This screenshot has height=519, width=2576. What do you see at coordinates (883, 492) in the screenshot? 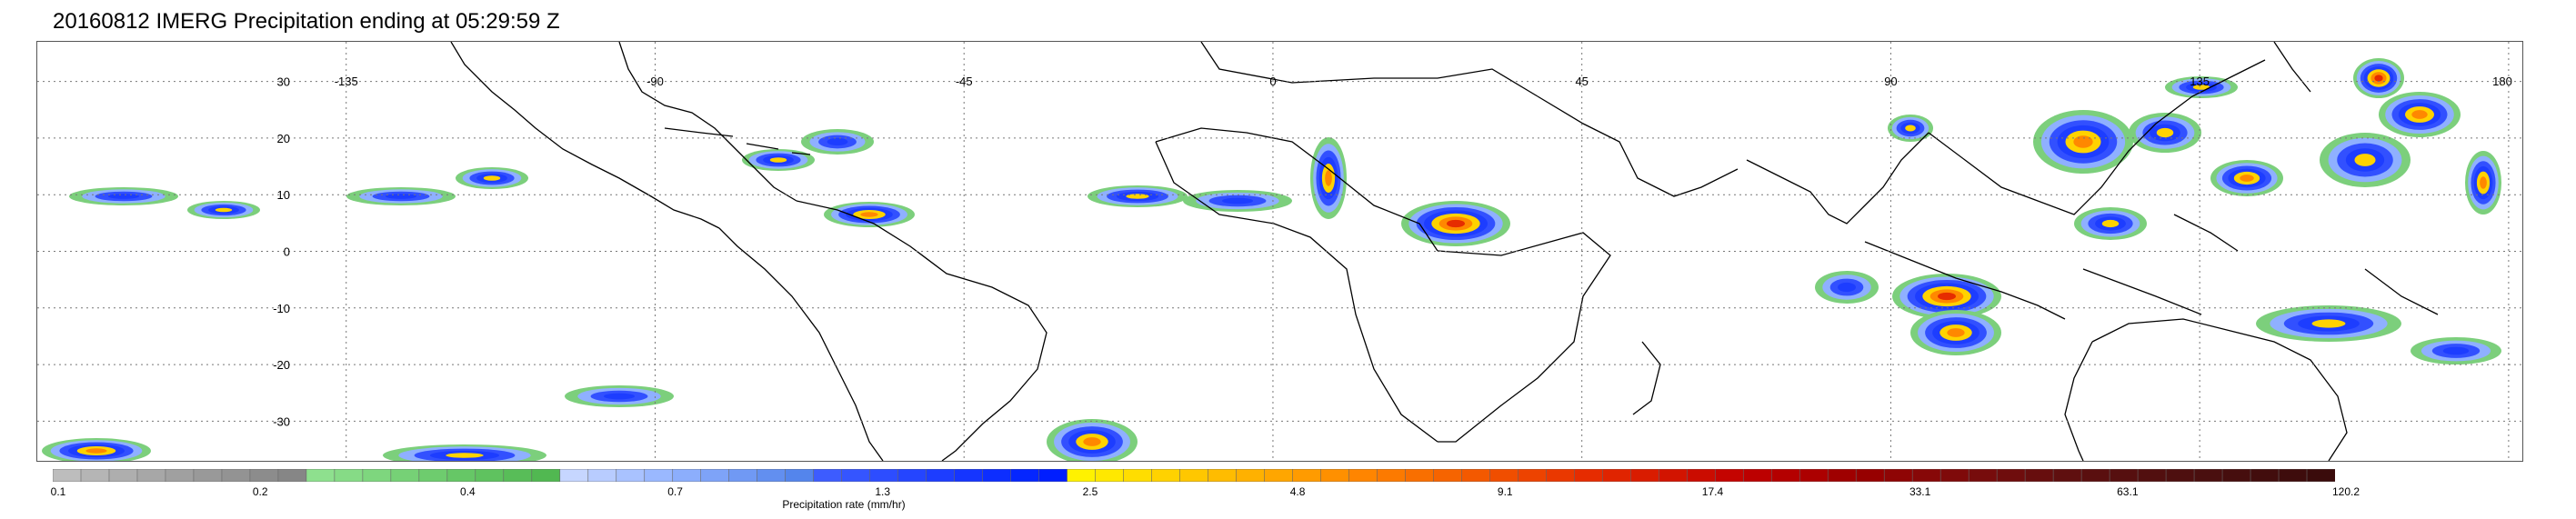
I see `colorbar-tick-label: 1.3` at bounding box center [883, 492].